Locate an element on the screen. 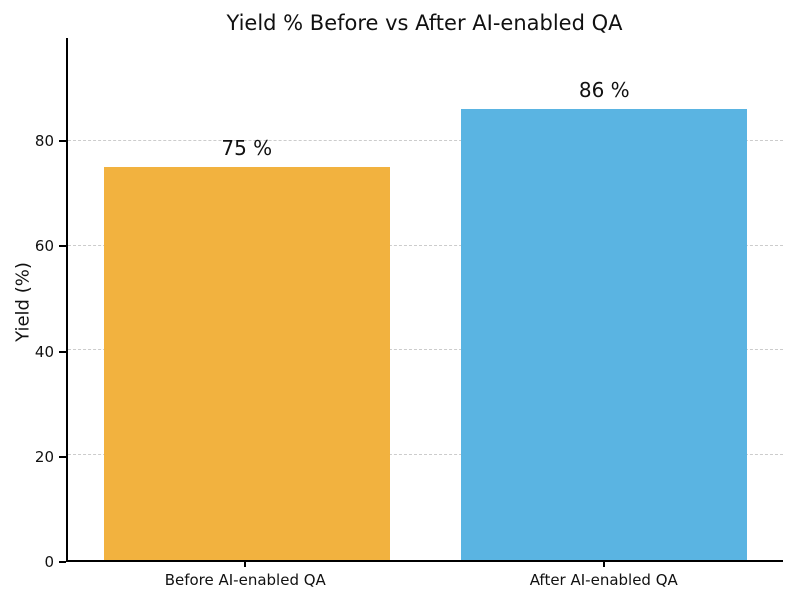 The height and width of the screenshot is (600, 800). y-tick-label-40: 40 is located at coordinates (44, 351).